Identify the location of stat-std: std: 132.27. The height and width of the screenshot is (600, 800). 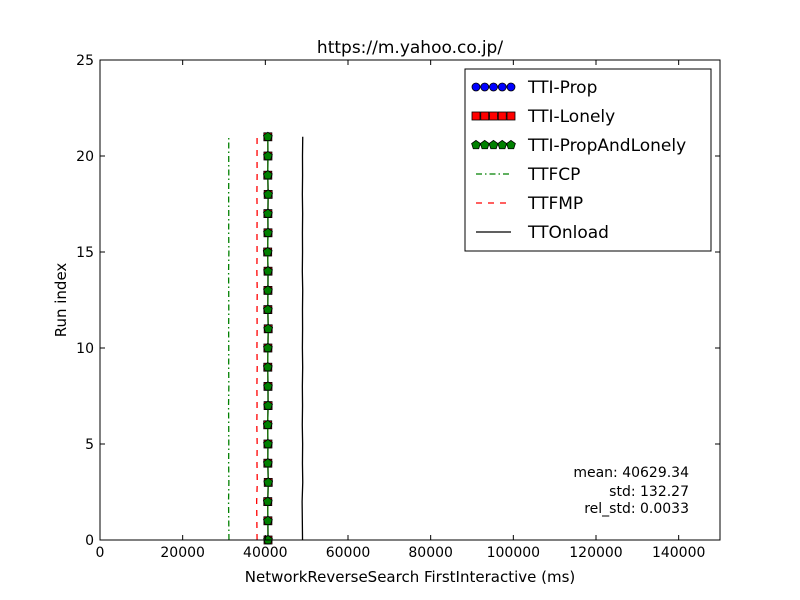
(649, 492).